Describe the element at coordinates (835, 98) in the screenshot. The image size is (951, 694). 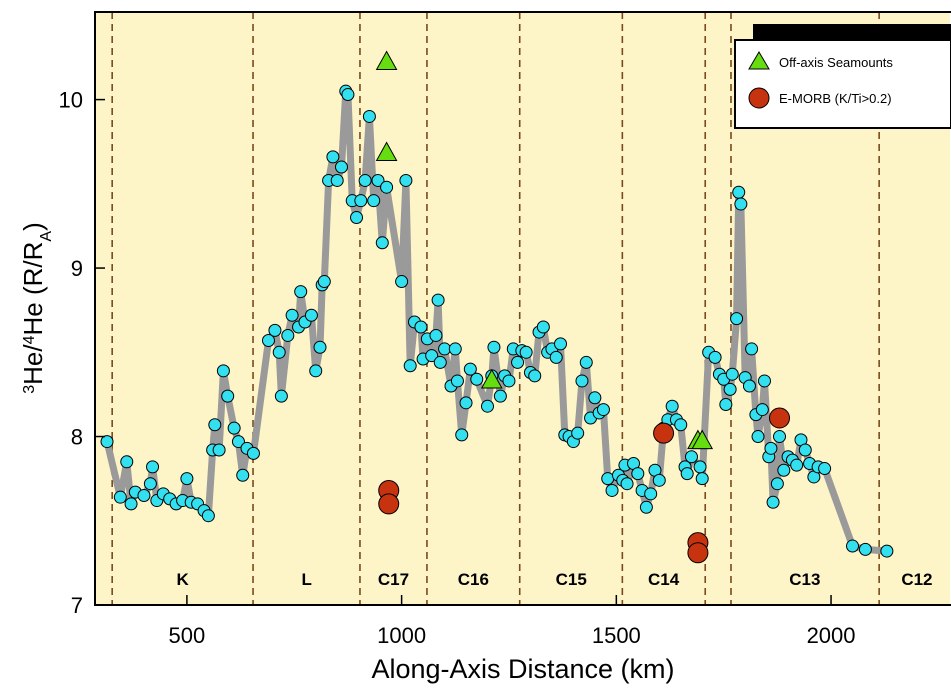
I see `legend-label: E-MORB (K/Ti>0.2)` at that location.